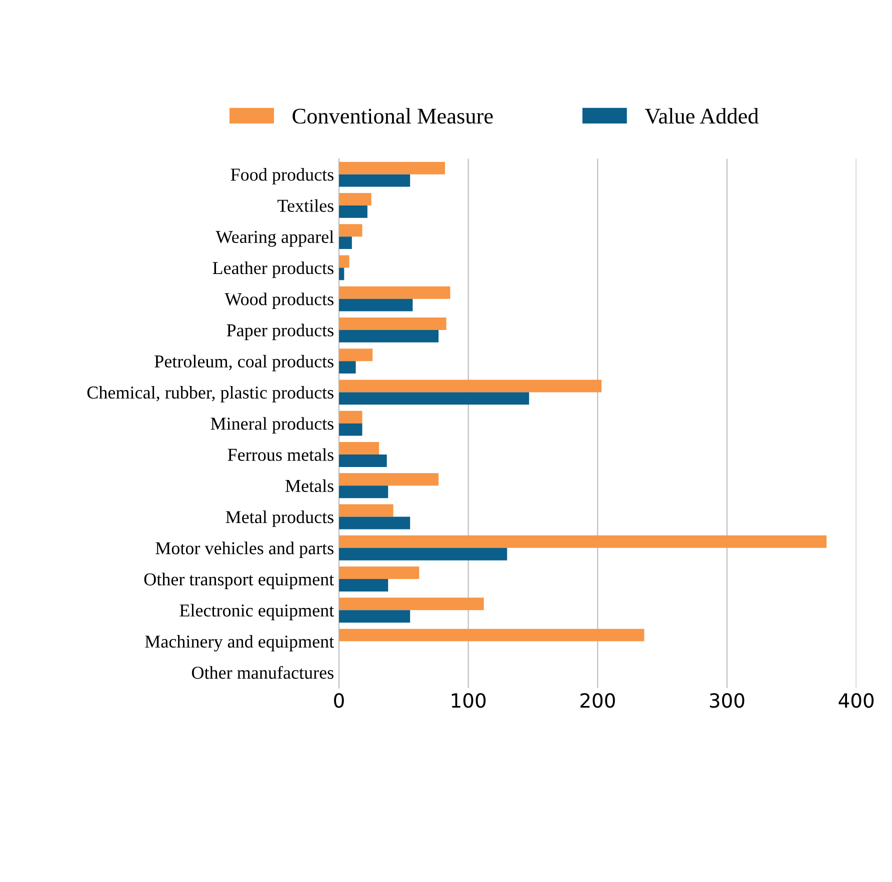 The height and width of the screenshot is (882, 892). Describe the element at coordinates (306, 205) in the screenshot. I see `y-tick-label: Textiles` at that location.